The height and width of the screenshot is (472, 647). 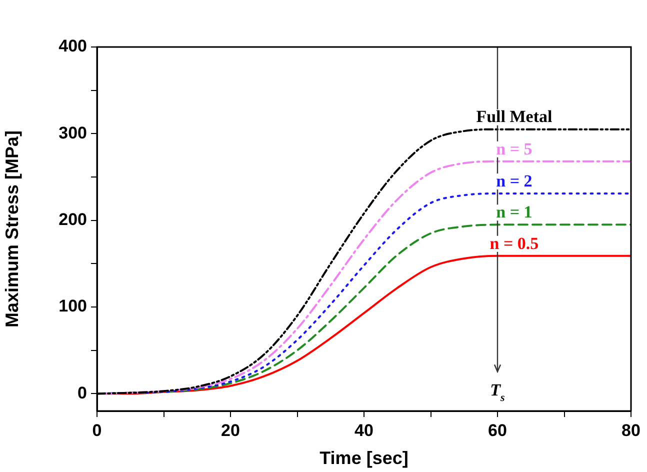 What do you see at coordinates (497, 430) in the screenshot?
I see `x-tick-label: 60` at bounding box center [497, 430].